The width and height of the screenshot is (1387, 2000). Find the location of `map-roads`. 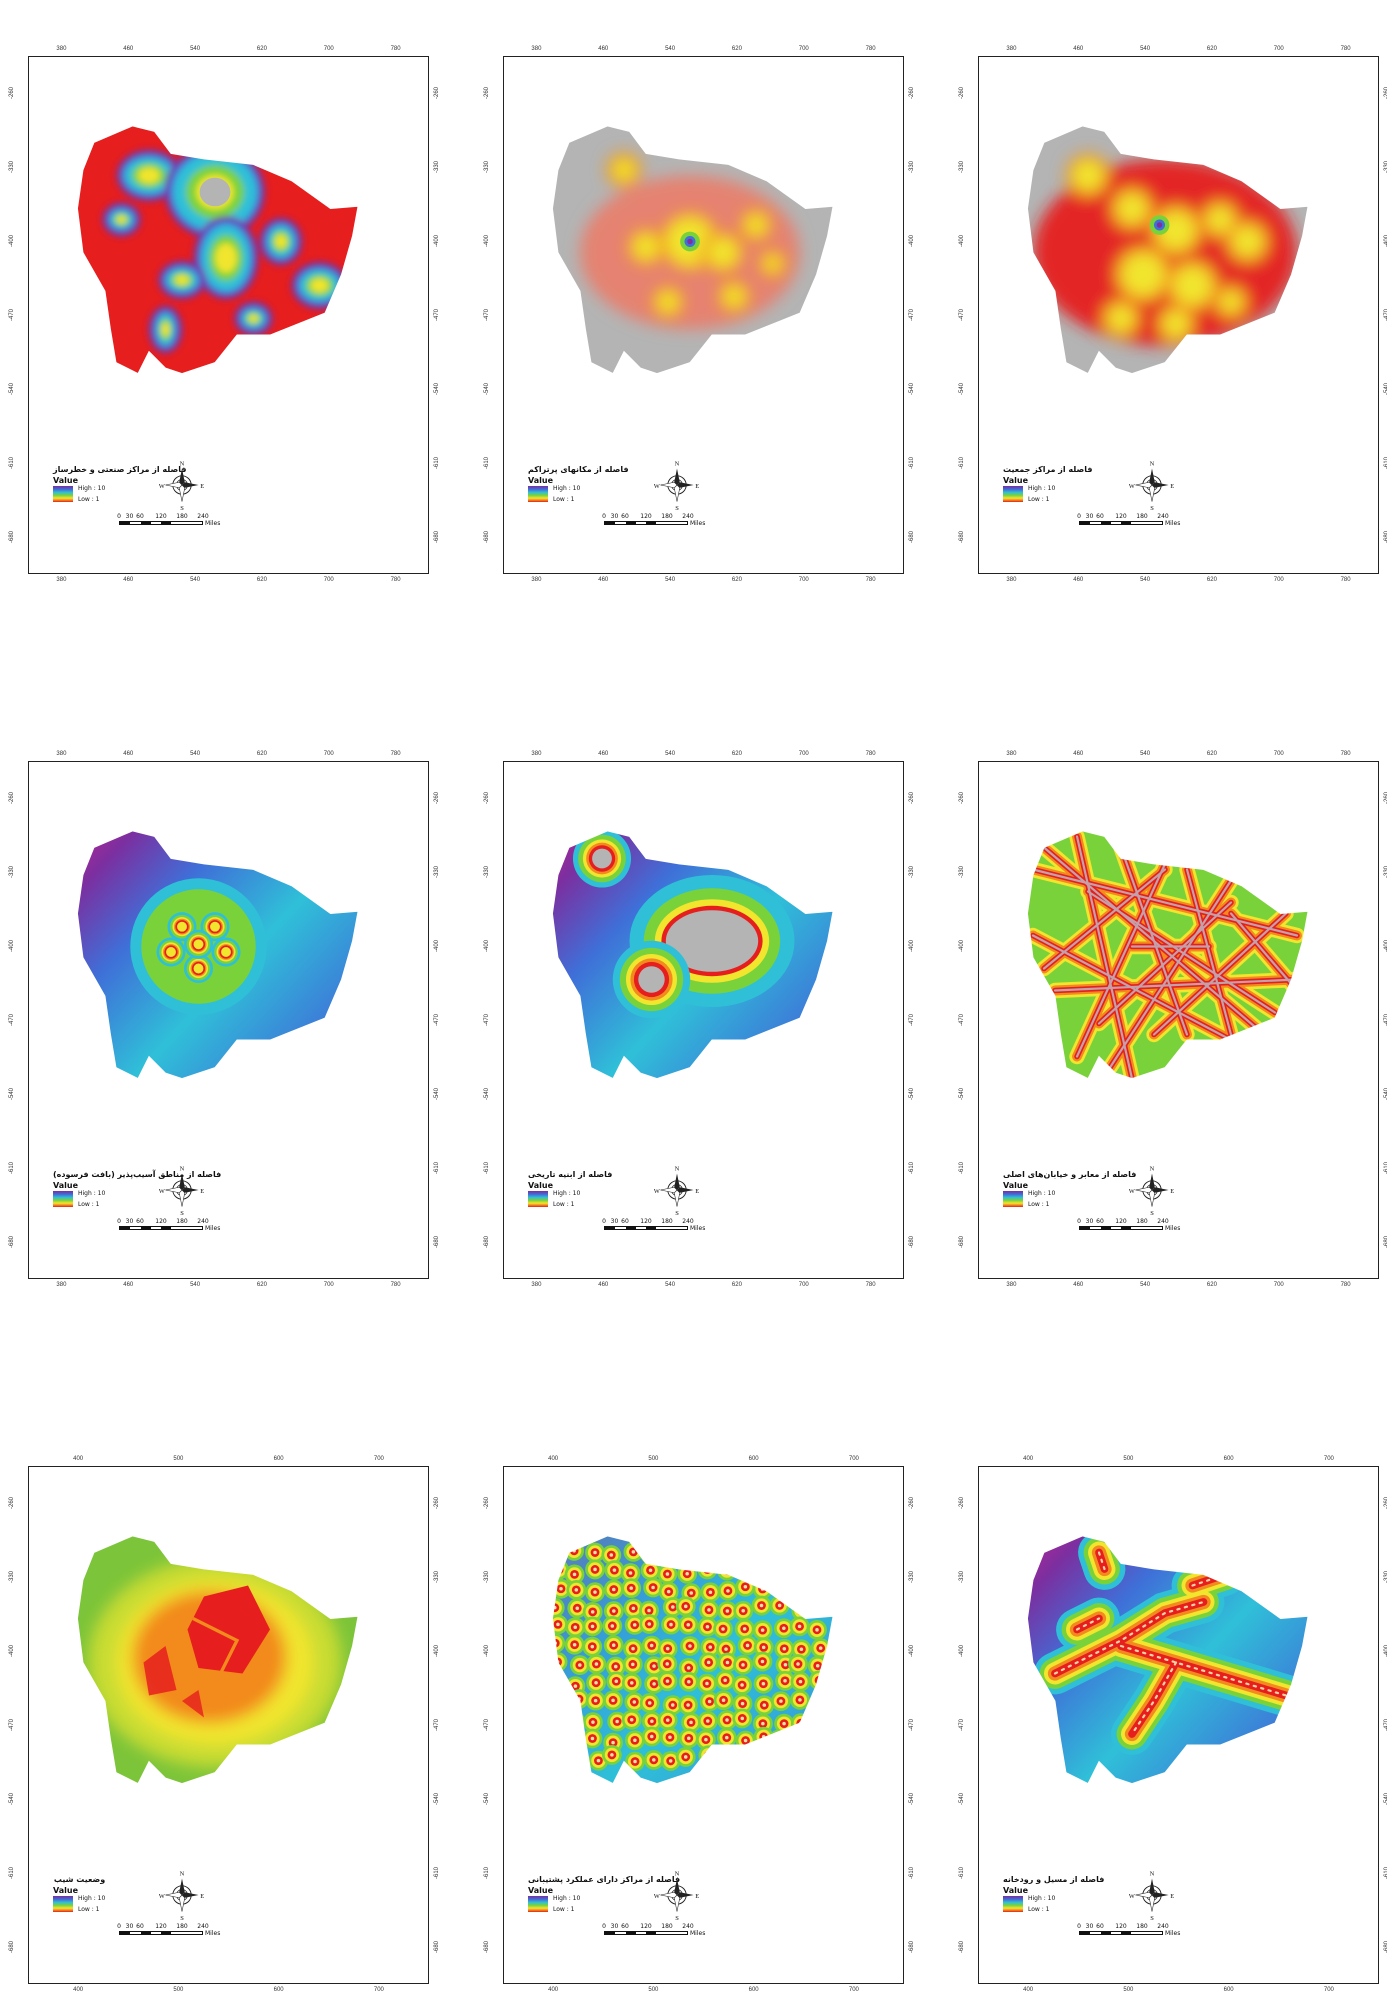

map-roads is located at coordinates (1168, 955).